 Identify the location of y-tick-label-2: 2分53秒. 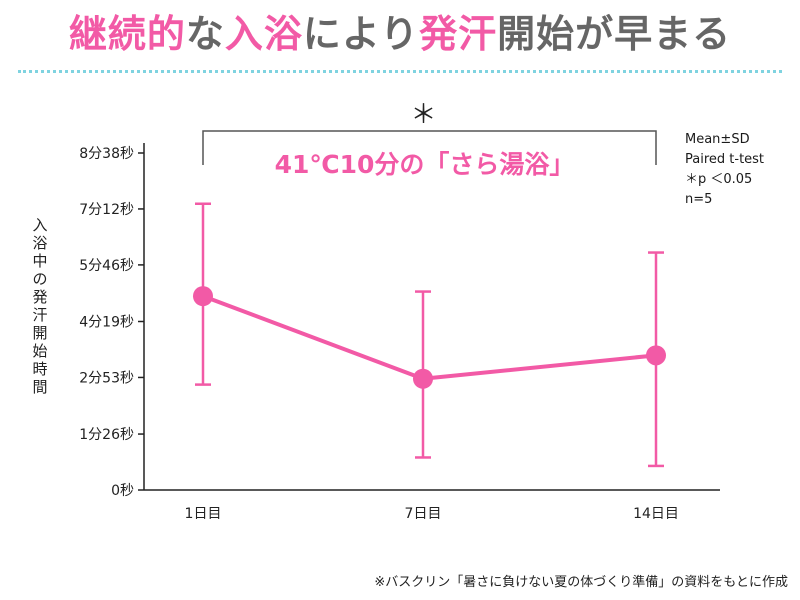
(106, 378).